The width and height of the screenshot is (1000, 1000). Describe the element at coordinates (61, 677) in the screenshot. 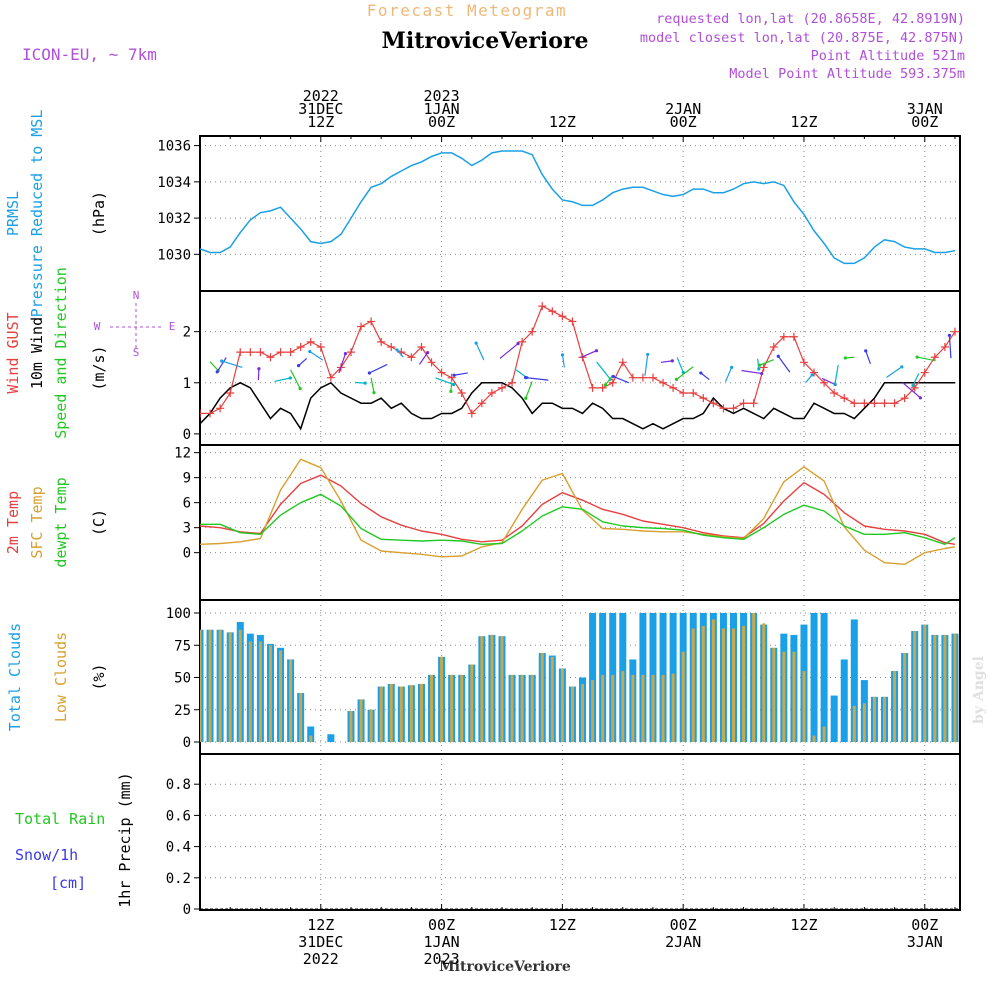

I see `side-label: Low Clouds` at that location.